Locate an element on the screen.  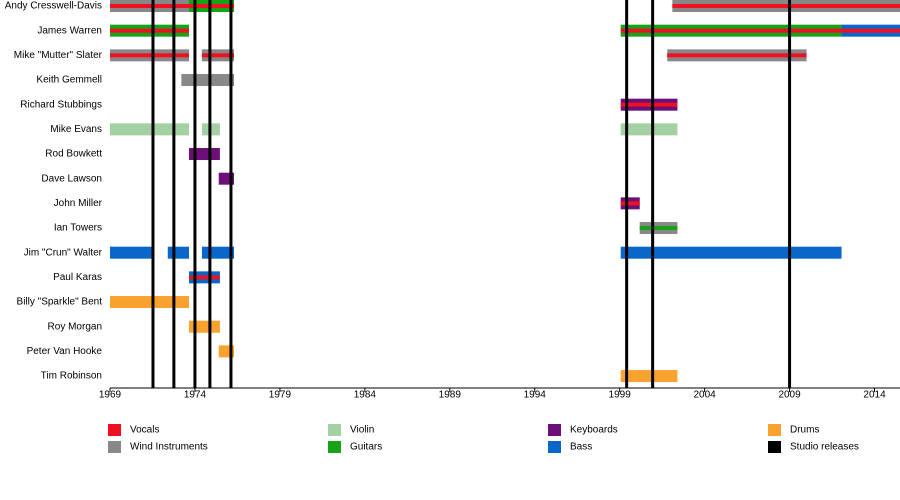
x-tick-label: 2009 is located at coordinates (789, 395).